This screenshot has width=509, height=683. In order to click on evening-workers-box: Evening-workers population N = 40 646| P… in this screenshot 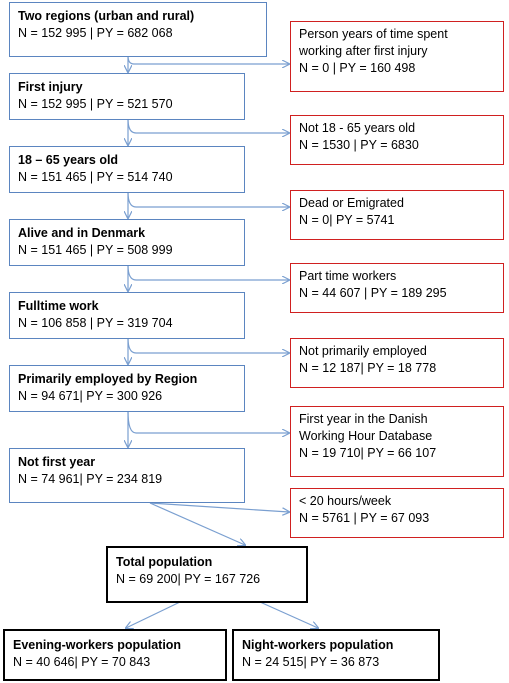, I will do `click(115, 655)`.